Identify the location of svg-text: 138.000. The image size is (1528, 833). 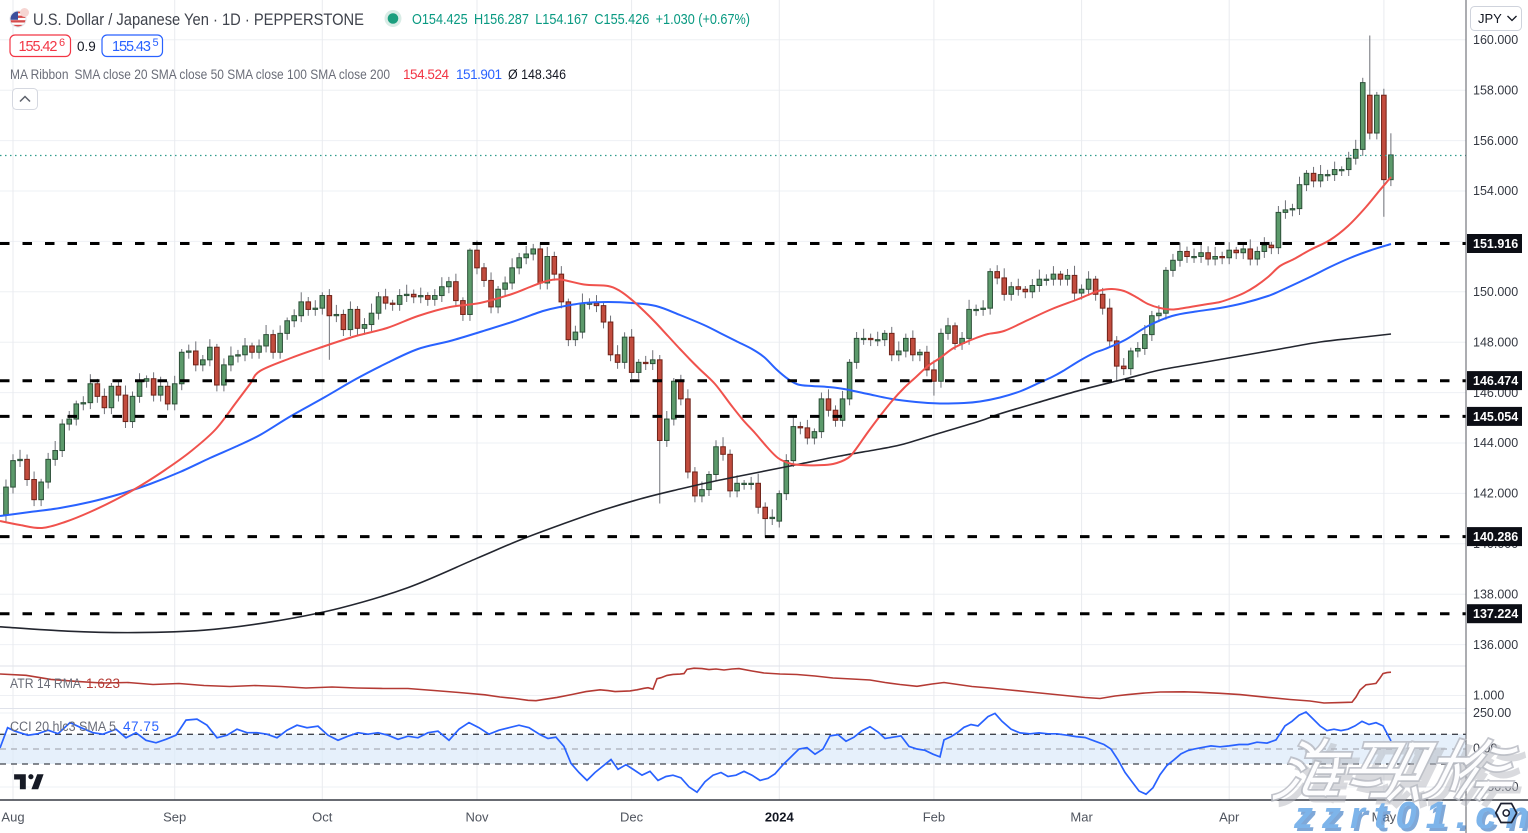
(1495, 594).